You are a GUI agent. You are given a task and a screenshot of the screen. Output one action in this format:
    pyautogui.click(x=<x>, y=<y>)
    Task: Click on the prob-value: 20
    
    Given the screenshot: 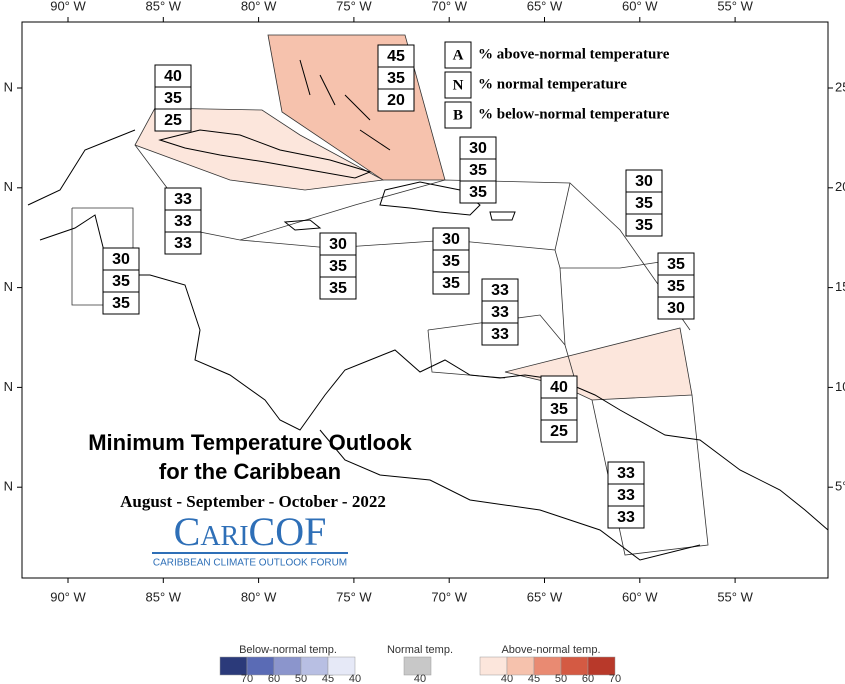 What is the action you would take?
    pyautogui.click(x=396, y=100)
    